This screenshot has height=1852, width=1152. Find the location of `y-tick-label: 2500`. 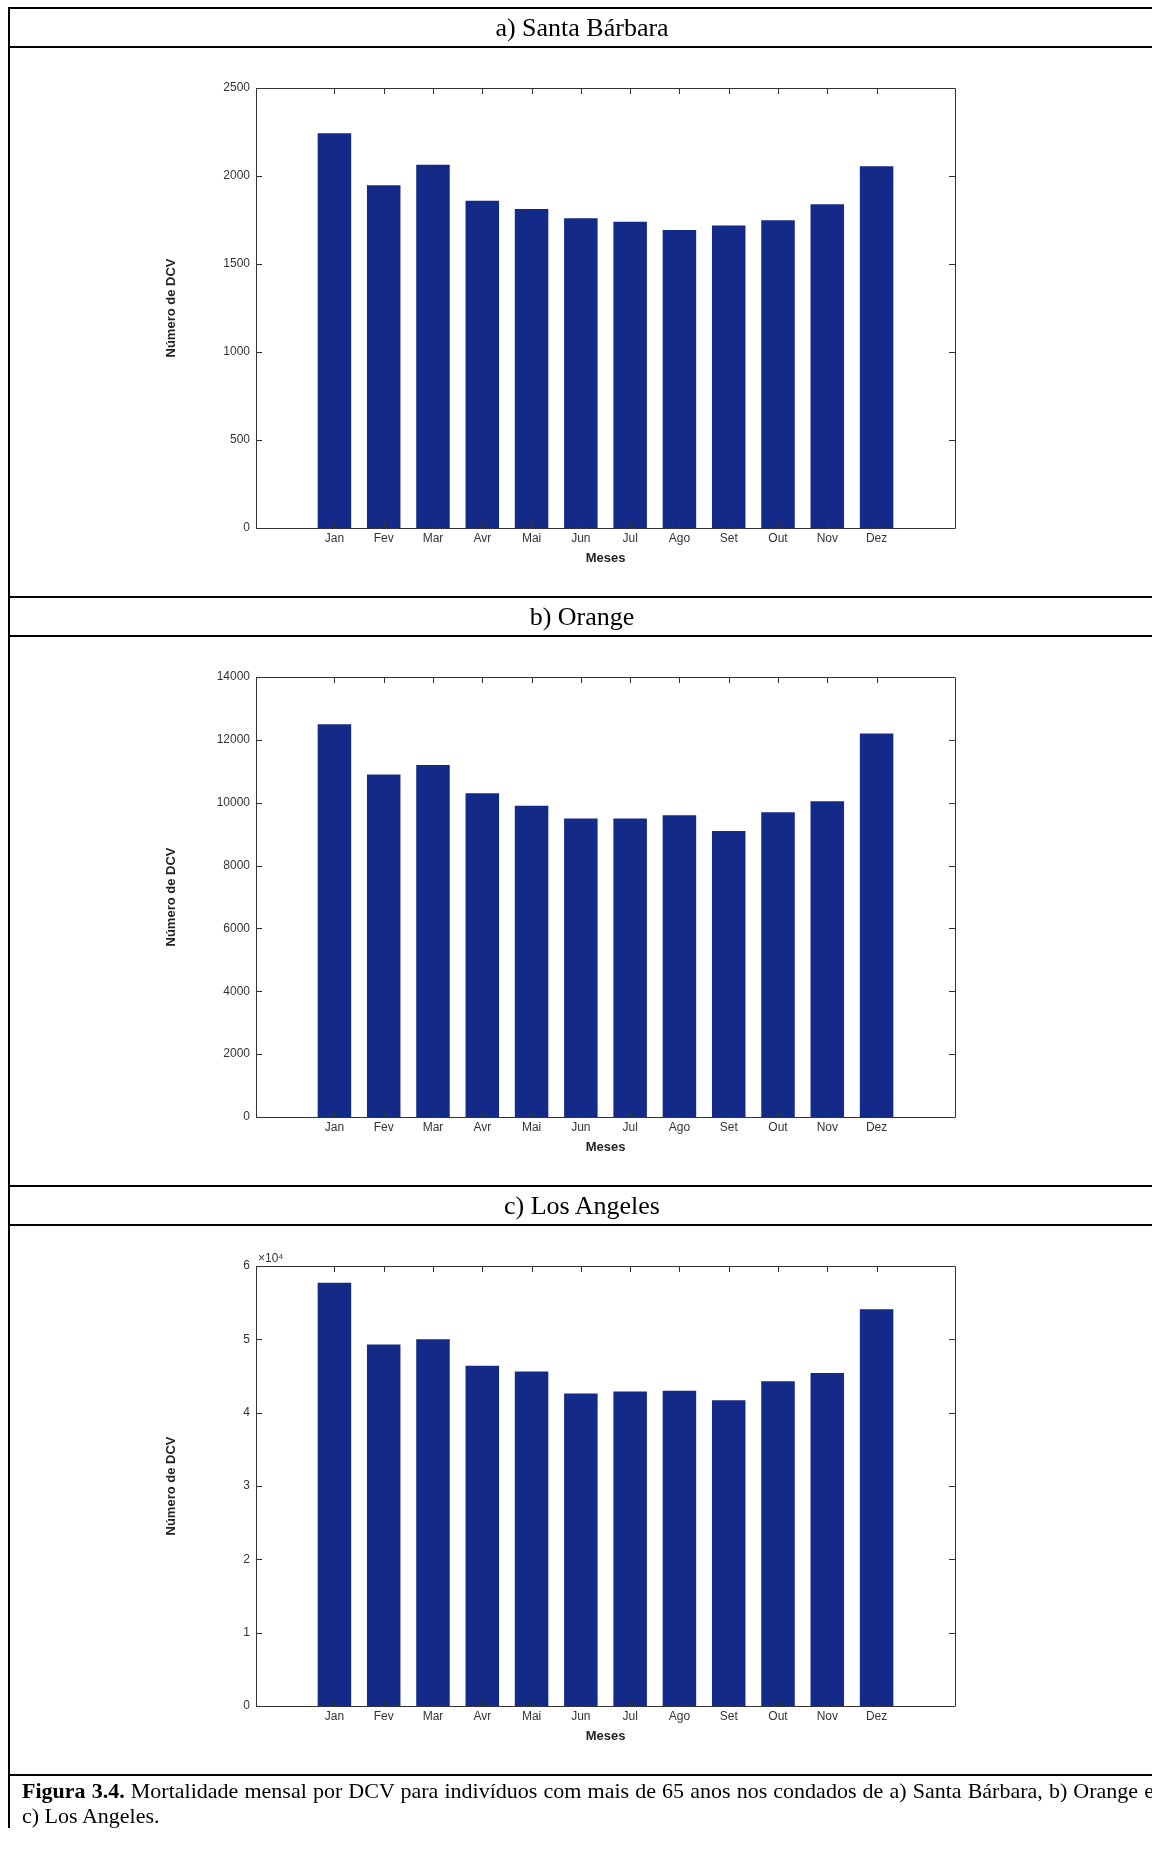

y-tick-label: 2500 is located at coordinates (237, 87).